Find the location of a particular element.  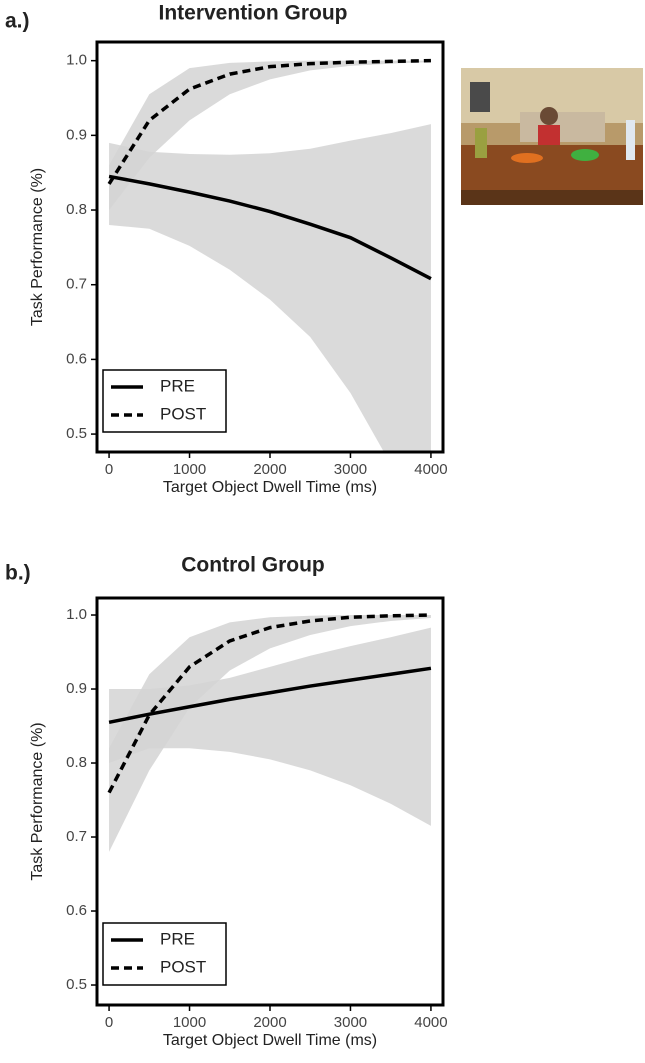

panel-label: a.) is located at coordinates (17, 21).